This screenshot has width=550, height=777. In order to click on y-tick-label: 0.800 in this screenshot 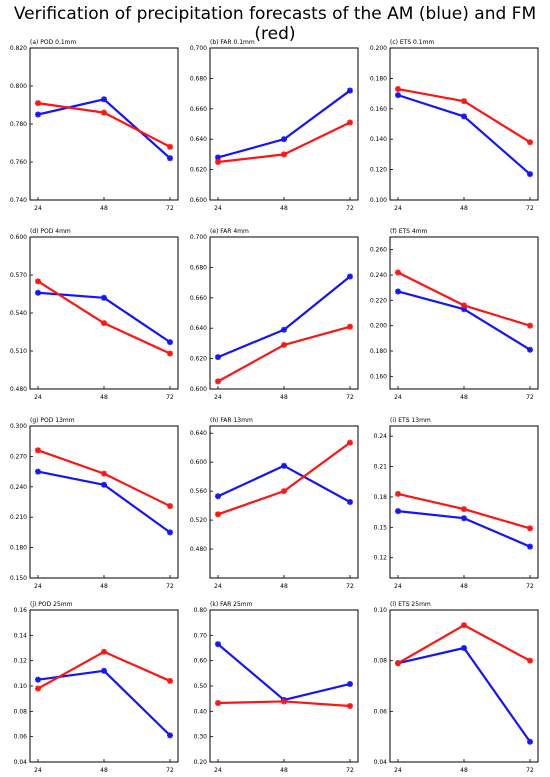, I will do `click(18, 86)`.